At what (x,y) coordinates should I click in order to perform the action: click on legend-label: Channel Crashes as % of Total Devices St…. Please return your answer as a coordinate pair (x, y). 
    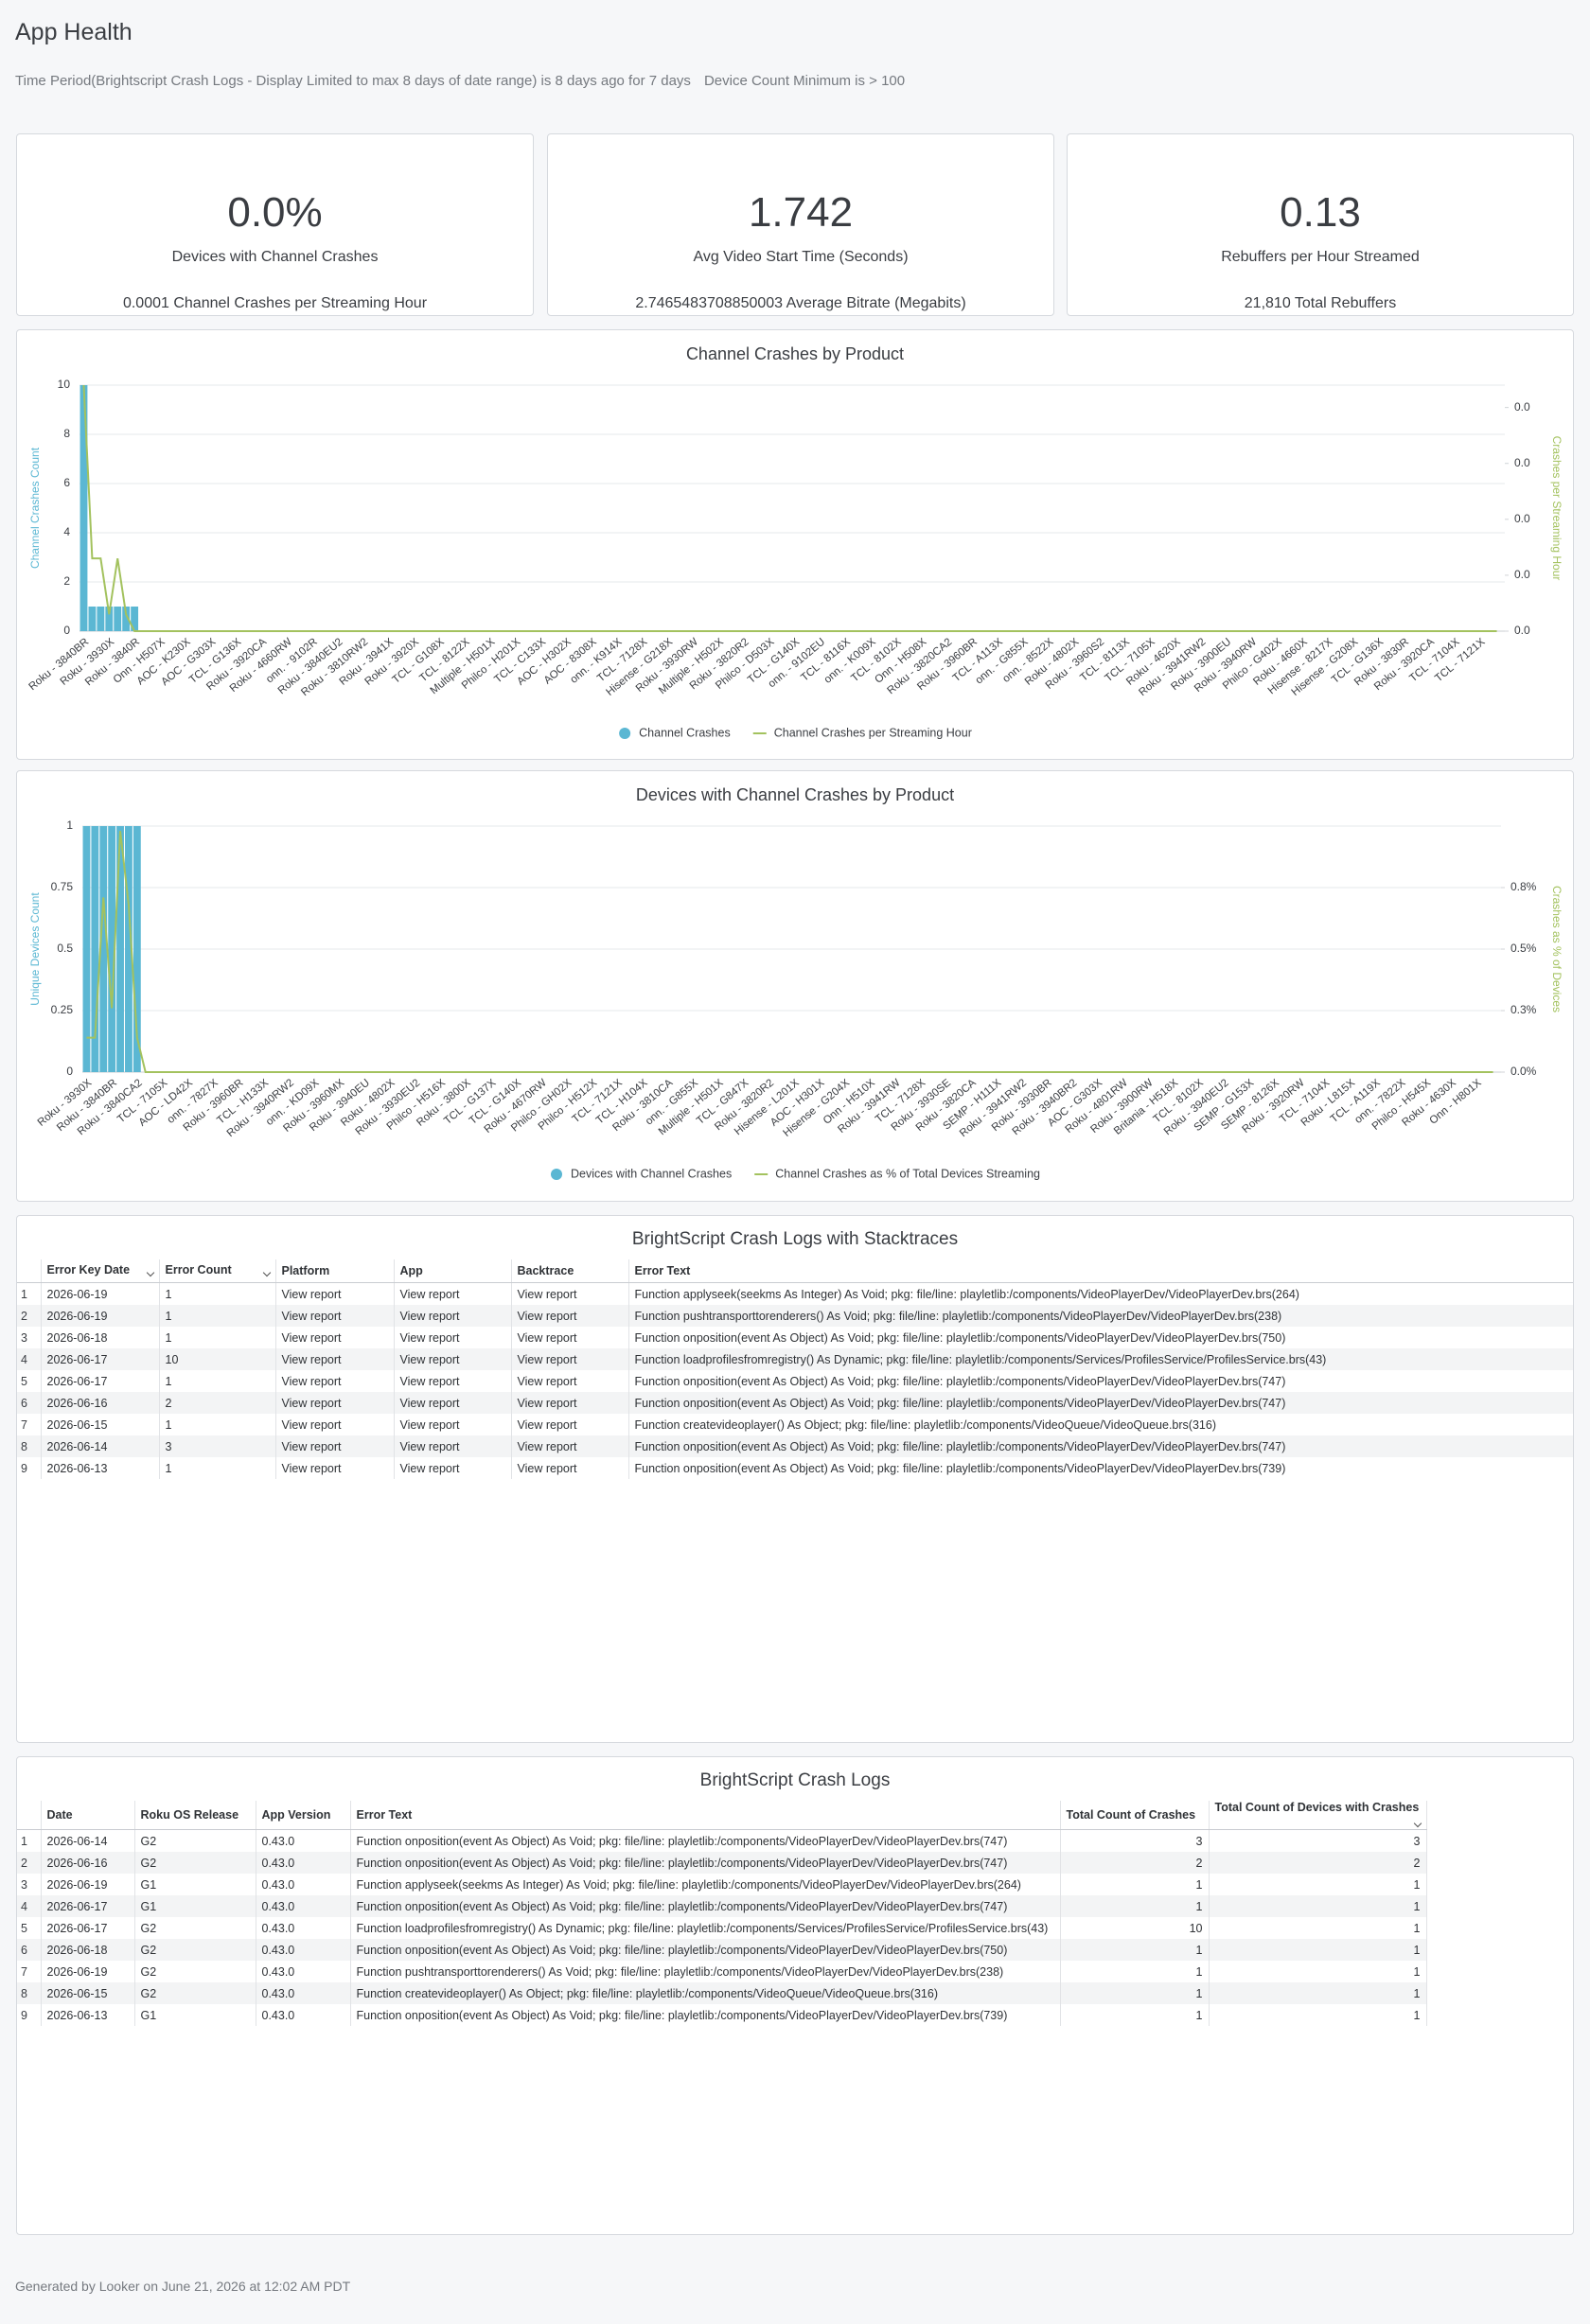
    Looking at the image, I should click on (907, 1173).